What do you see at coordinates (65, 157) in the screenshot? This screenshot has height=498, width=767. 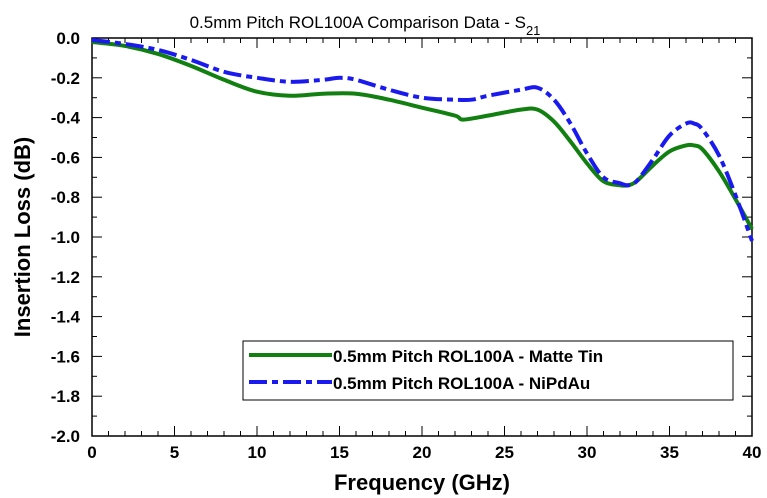 I see `y-tick-label: -0.6` at bounding box center [65, 157].